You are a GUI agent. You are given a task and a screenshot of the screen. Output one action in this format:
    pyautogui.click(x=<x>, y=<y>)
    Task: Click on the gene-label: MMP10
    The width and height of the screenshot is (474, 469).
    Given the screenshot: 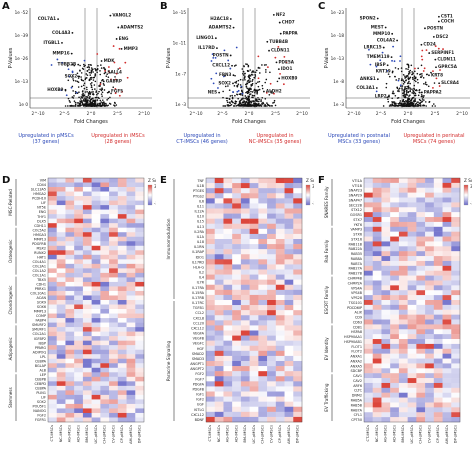 What is the action you would take?
    pyautogui.click(x=381, y=33)
    